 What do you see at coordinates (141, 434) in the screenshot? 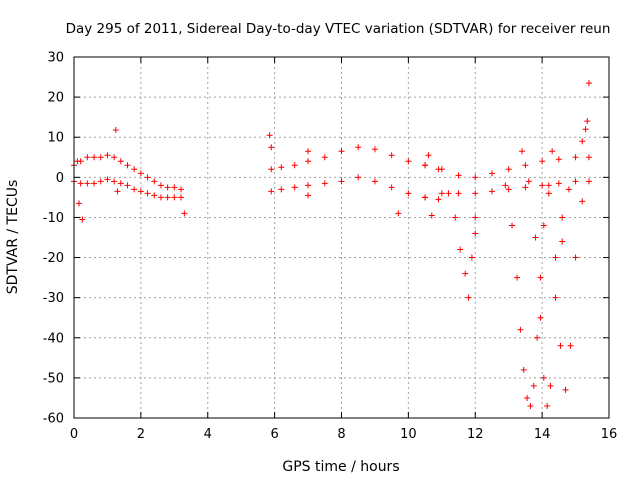
I see `x-tick-label: 2` at bounding box center [141, 434].